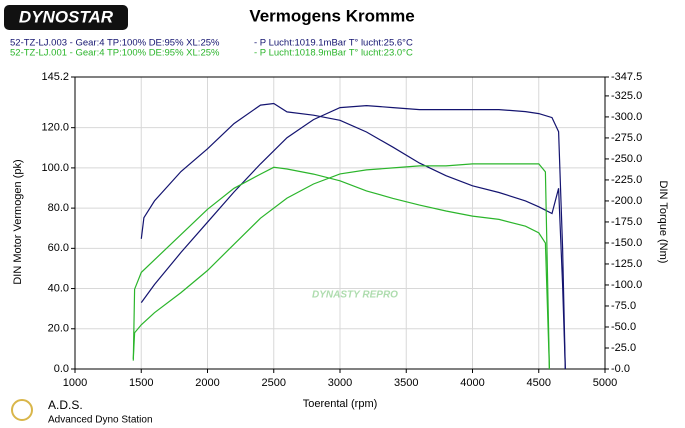 This screenshot has width=685, height=428. Describe the element at coordinates (605, 383) in the screenshot. I see `x-tick-label: 5000` at that location.